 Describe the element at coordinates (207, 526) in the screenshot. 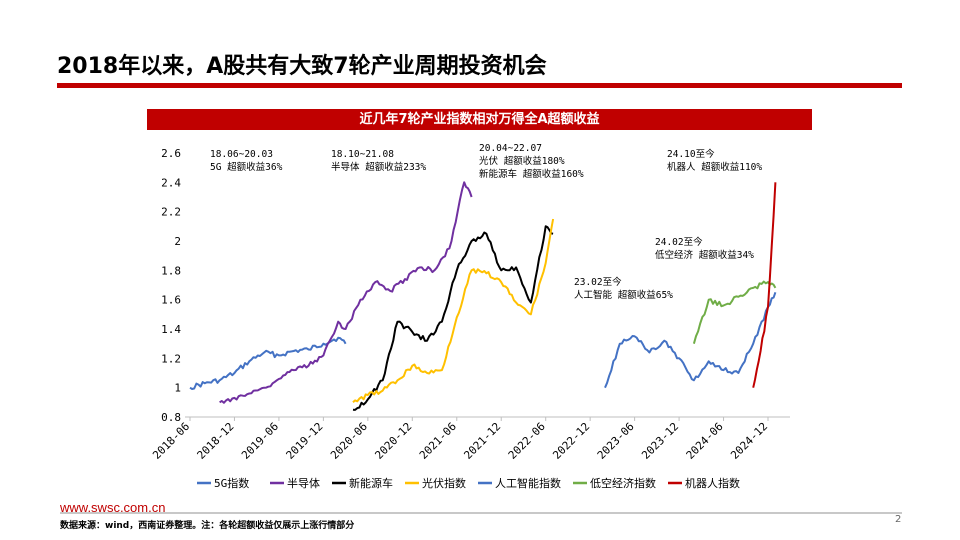

I see `footer-source-note: 数据来源：wind，西南证券整理。注：各轮超额收益仅展示上涨行情部分` at that location.